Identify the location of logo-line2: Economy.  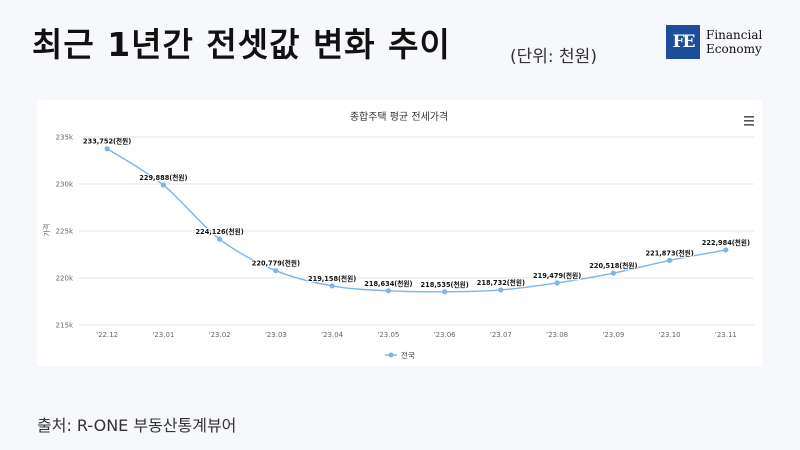
(734, 49).